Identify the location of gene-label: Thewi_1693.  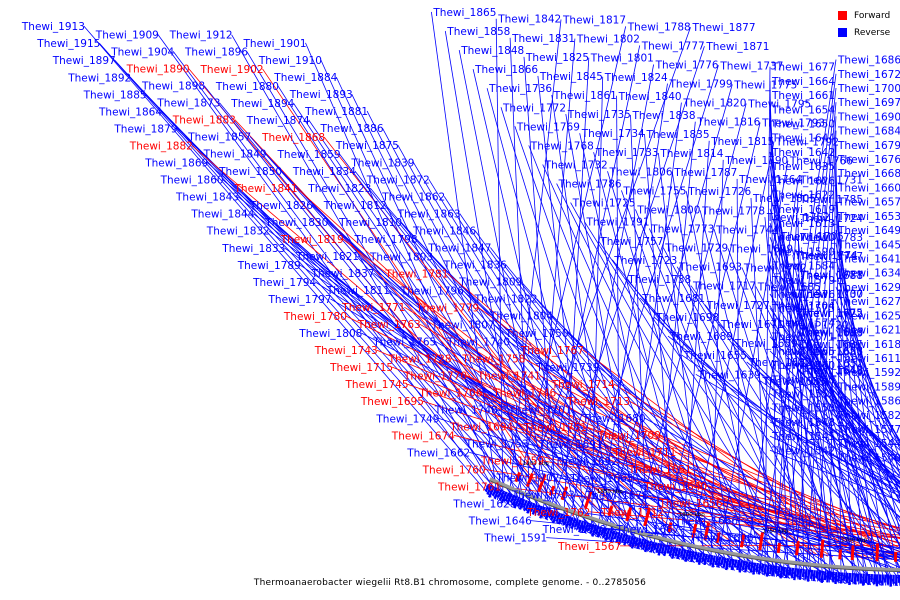
(710, 268).